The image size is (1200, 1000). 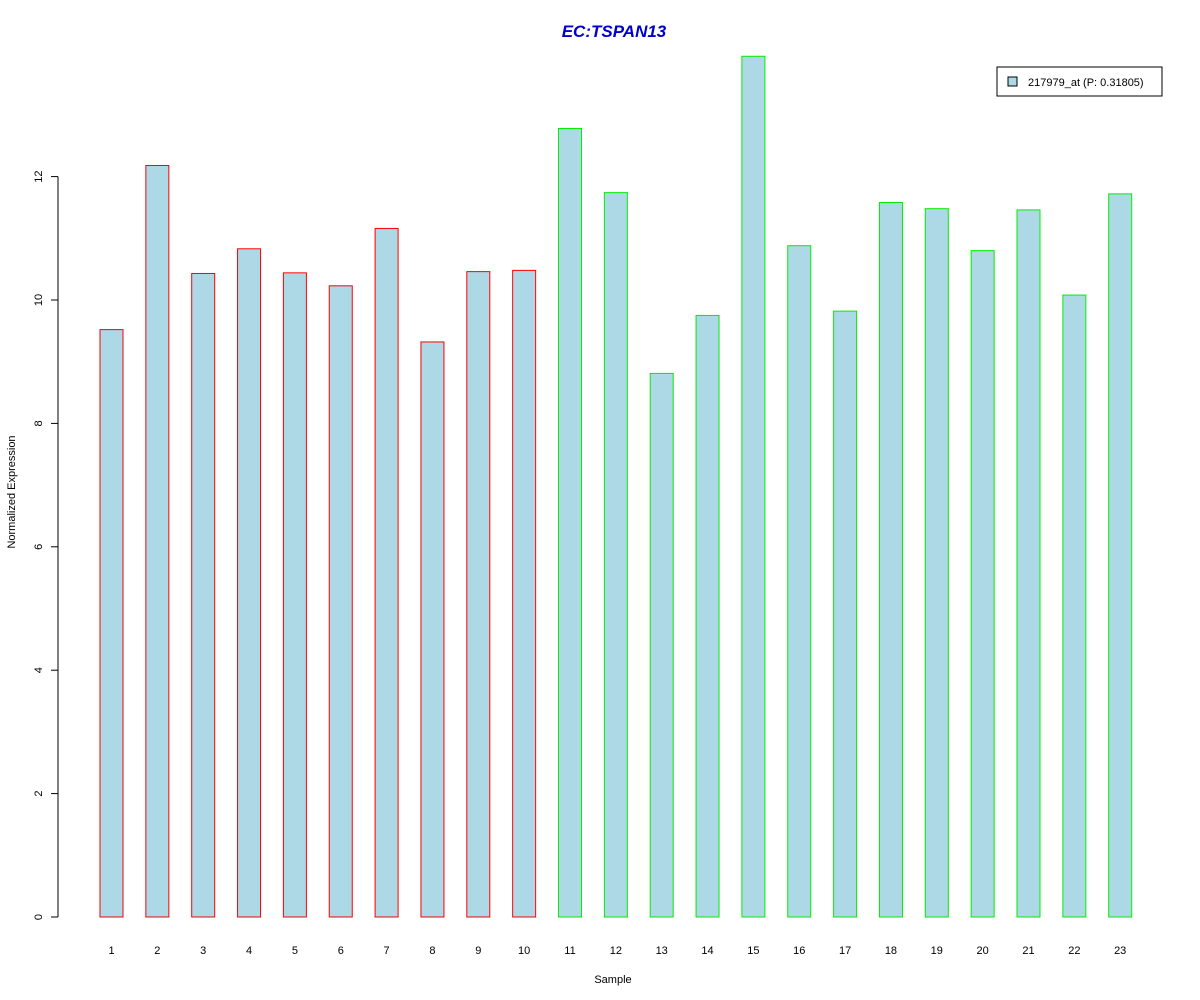 I want to click on legend-swatch, so click(x=1012, y=81).